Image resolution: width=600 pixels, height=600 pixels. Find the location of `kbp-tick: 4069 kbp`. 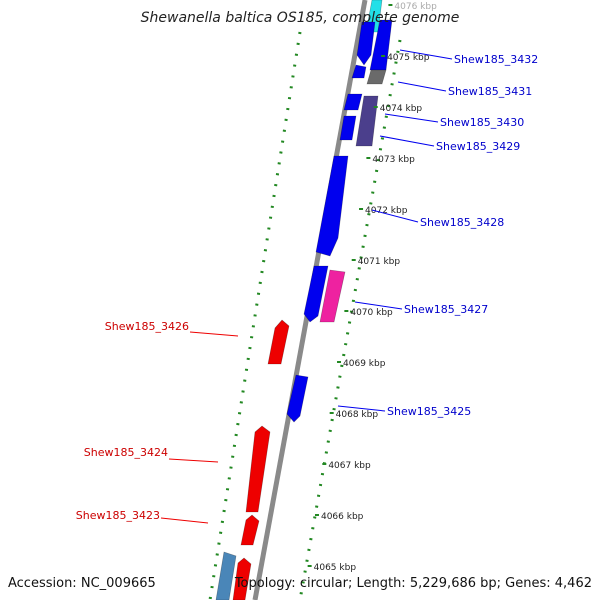

kbp-tick: 4069 kbp is located at coordinates (361, 364).